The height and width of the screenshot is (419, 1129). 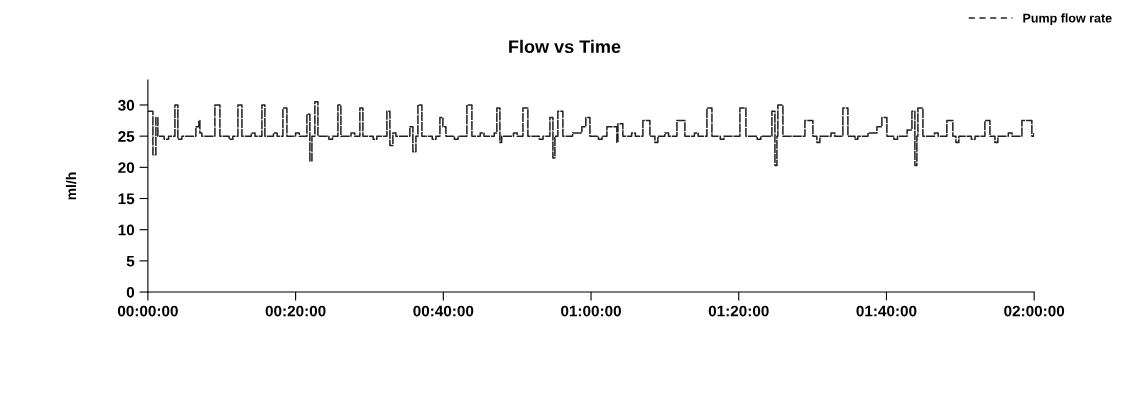 What do you see at coordinates (126, 230) in the screenshot?
I see `y-tick-label: 10` at bounding box center [126, 230].